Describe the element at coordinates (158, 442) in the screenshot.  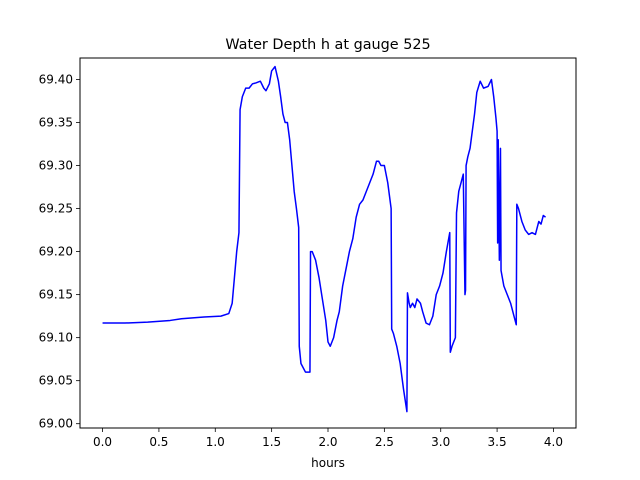
I see `x-tick-label: 0.5` at that location.